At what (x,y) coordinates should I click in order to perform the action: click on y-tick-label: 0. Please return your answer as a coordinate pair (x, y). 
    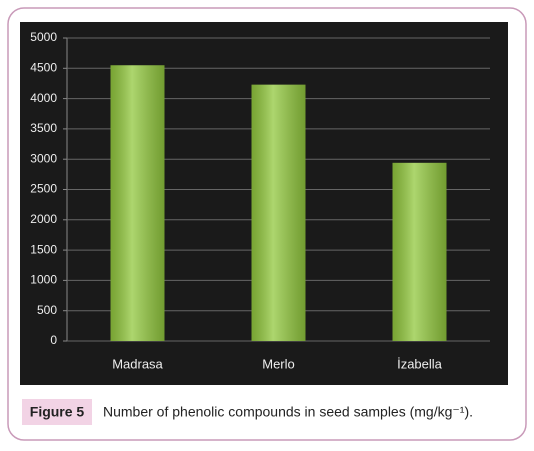
    Looking at the image, I should click on (53, 340).